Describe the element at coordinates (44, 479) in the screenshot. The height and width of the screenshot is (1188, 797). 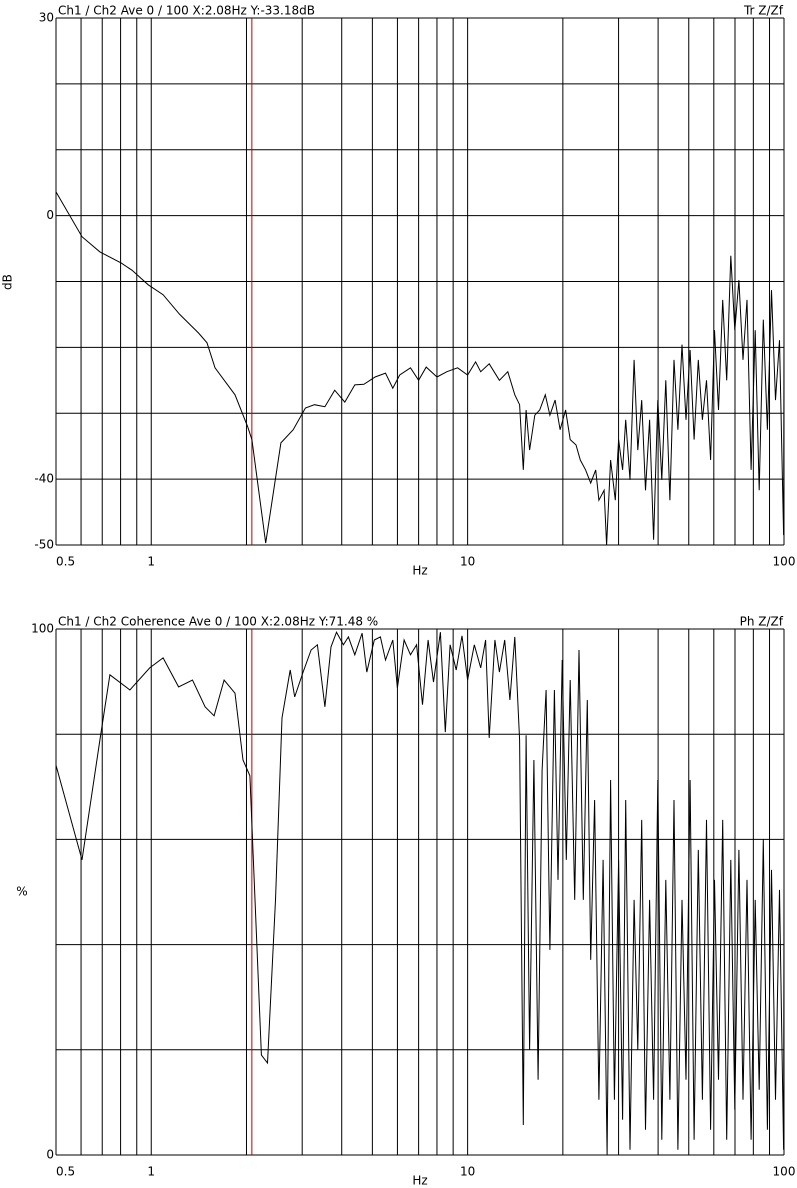
I see `y-tick-label: -40` at that location.